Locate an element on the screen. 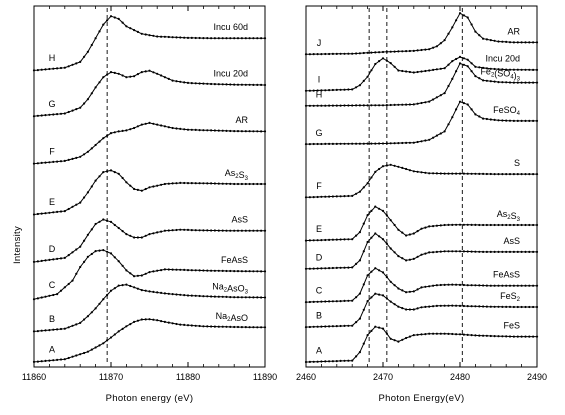 The width and height of the screenshot is (565, 415). panel-left-series-letter: A is located at coordinates (52, 350).